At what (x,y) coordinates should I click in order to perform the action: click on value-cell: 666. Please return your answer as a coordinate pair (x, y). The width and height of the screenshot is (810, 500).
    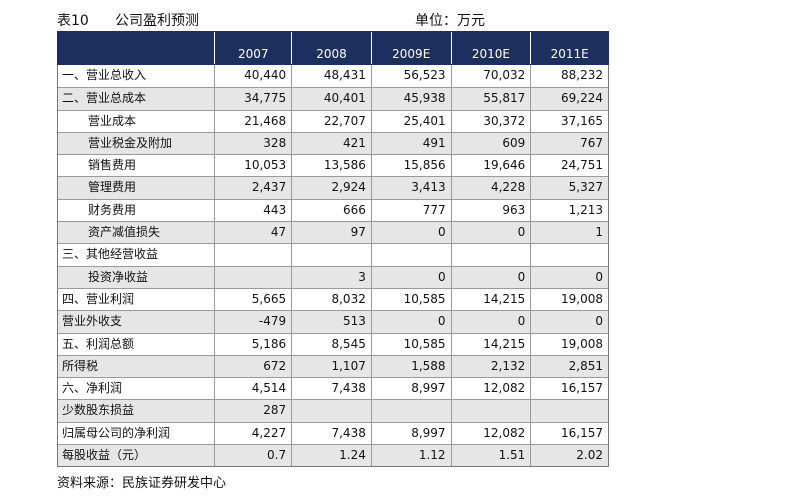
    Looking at the image, I should click on (331, 210).